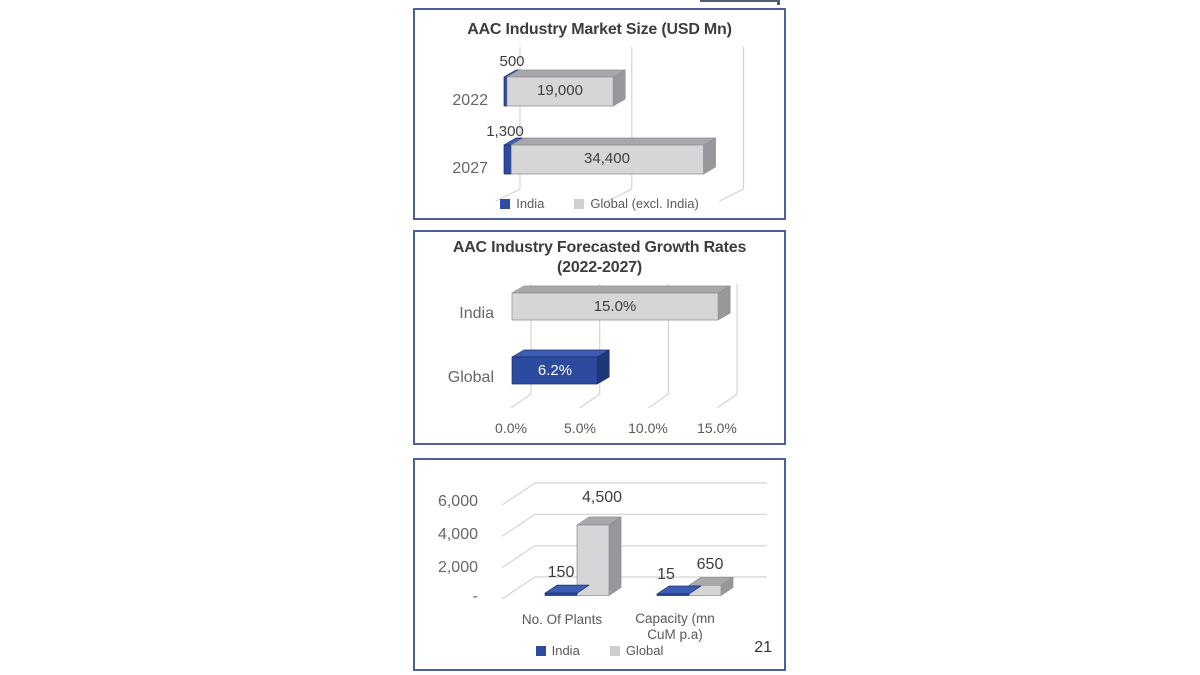 The image size is (1200, 675). What do you see at coordinates (599, 650) in the screenshot?
I see `legend: India Global` at bounding box center [599, 650].